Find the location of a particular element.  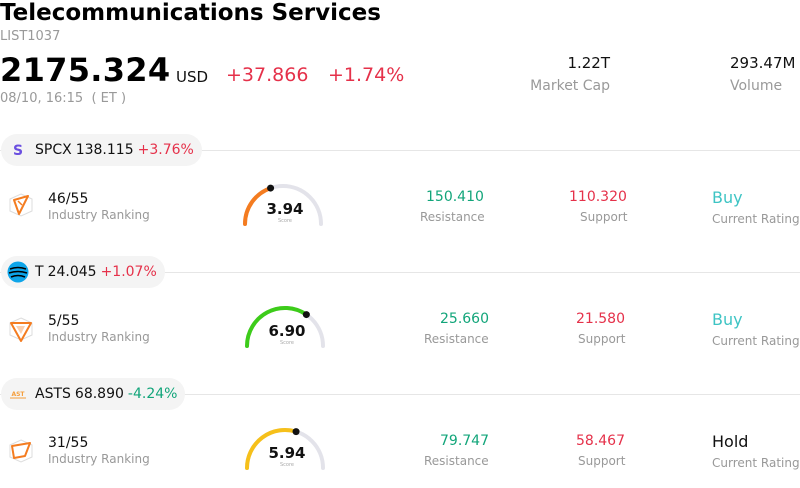

stock-pill-spcx: S SPCX 138.115 +3.76% is located at coordinates (101, 150).